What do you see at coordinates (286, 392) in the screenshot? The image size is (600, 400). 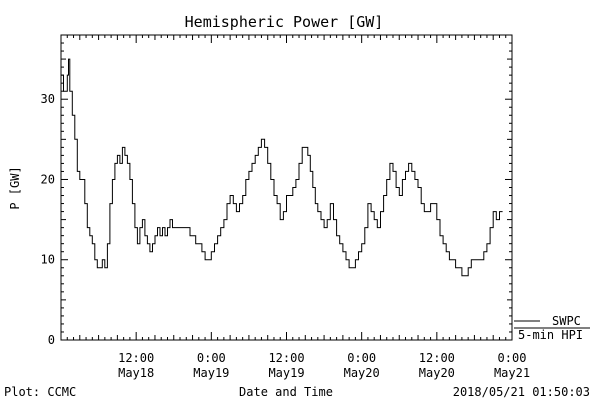 I see `x-axis-label: Date and Time` at bounding box center [286, 392].